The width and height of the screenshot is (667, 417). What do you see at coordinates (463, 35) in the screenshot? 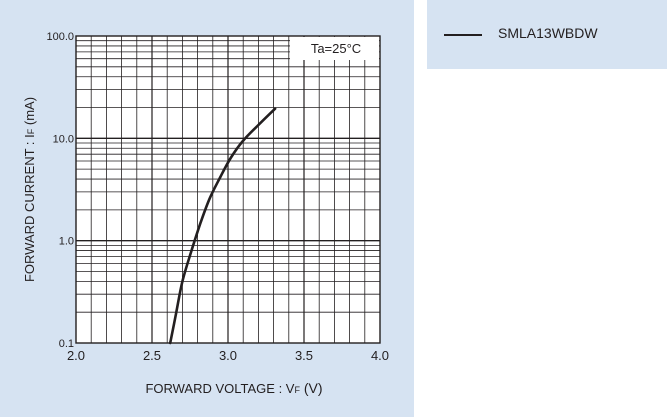
I see `legend-line-swatch` at bounding box center [463, 35].